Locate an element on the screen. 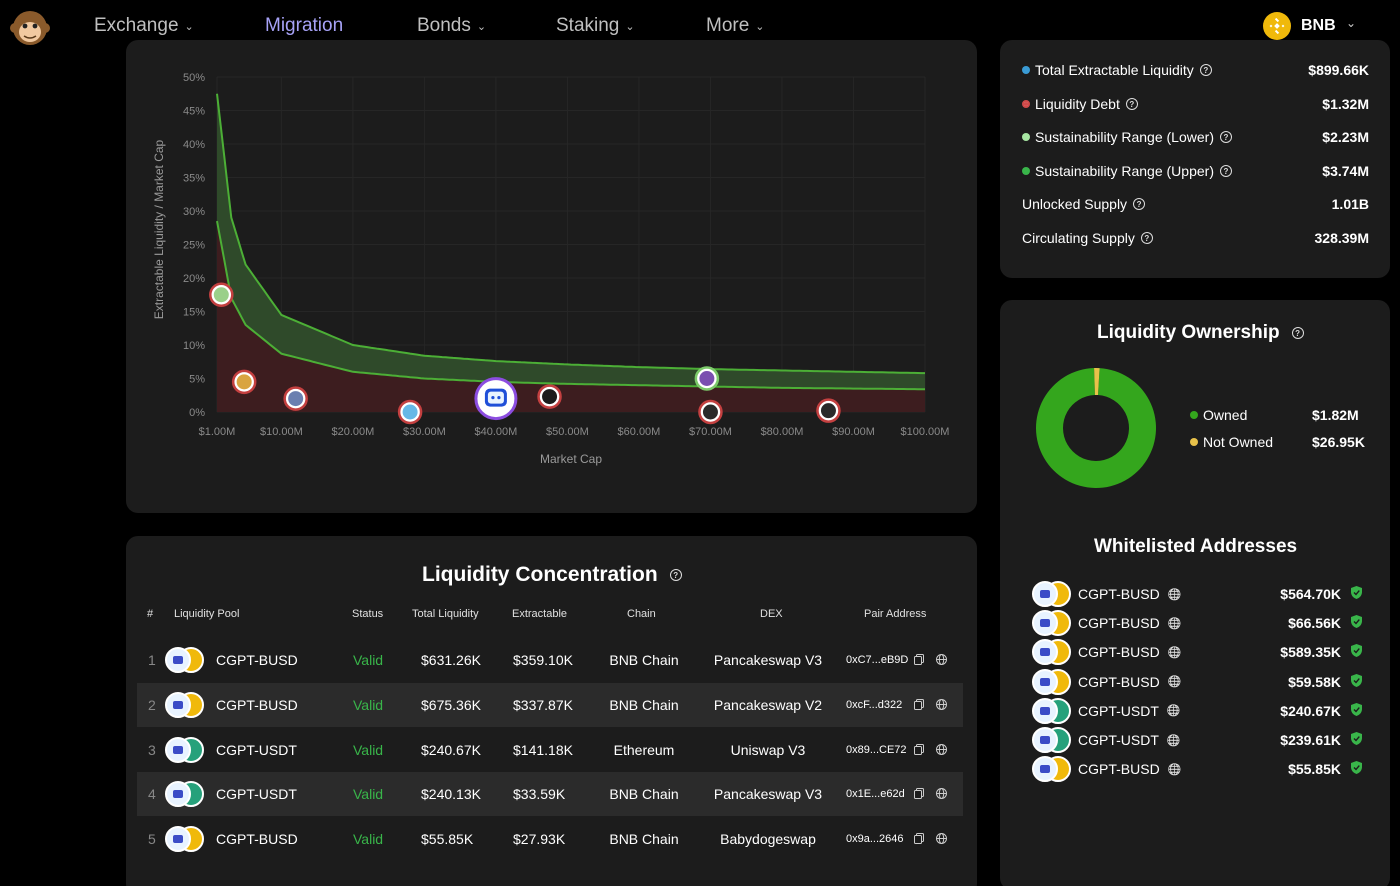  whitelist-row: CGPT-USDT 🌐 $239.61K is located at coordinates (1197, 740).